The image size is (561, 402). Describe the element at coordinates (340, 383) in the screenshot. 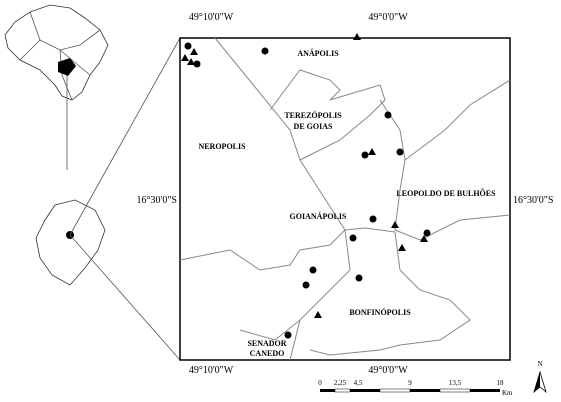

I see `scale-label: 2,25` at that location.